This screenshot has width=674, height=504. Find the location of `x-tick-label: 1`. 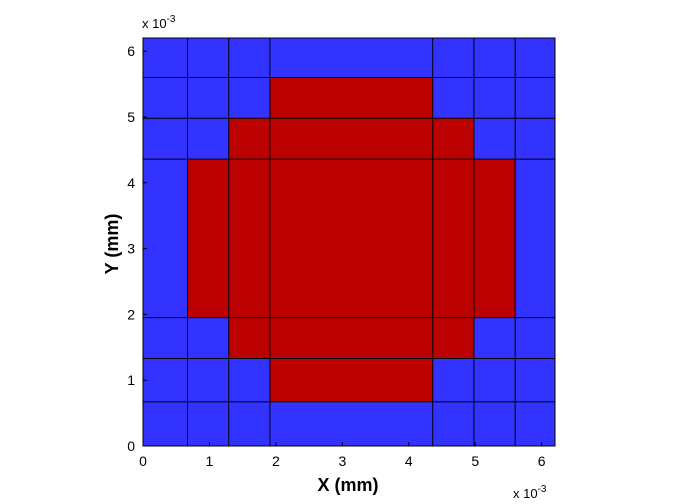

x-tick-label: 1 is located at coordinates (210, 461).